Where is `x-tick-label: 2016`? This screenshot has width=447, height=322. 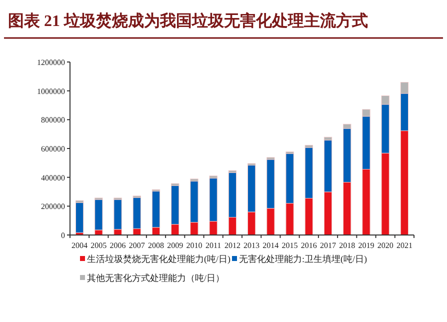
x-tick-label: 2016 is located at coordinates (308, 245).